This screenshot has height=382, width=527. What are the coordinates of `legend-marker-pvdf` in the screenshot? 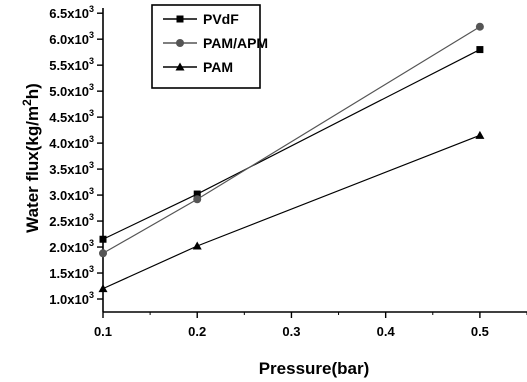 It's located at (180, 19).